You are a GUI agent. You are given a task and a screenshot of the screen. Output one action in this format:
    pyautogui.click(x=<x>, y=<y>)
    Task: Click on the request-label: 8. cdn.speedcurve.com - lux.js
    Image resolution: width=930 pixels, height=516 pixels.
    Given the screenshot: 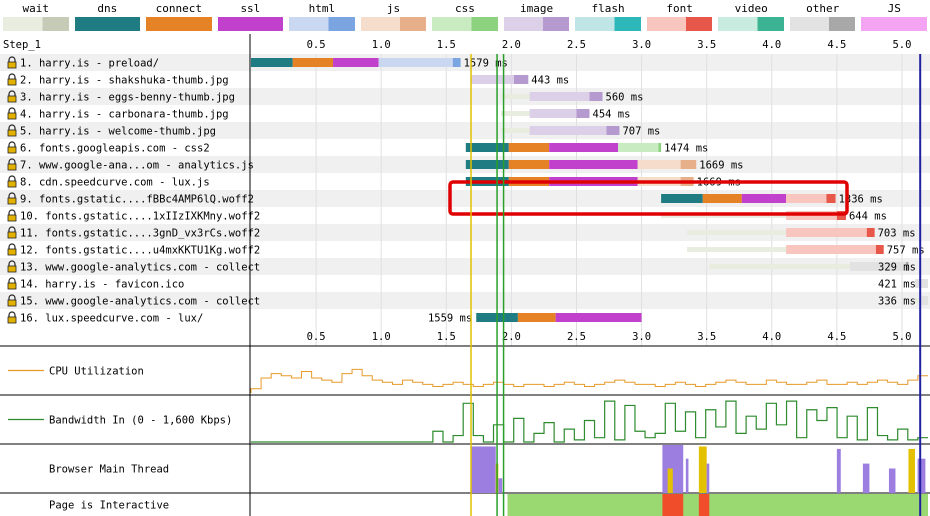 What is the action you would take?
    pyautogui.click(x=115, y=183)
    